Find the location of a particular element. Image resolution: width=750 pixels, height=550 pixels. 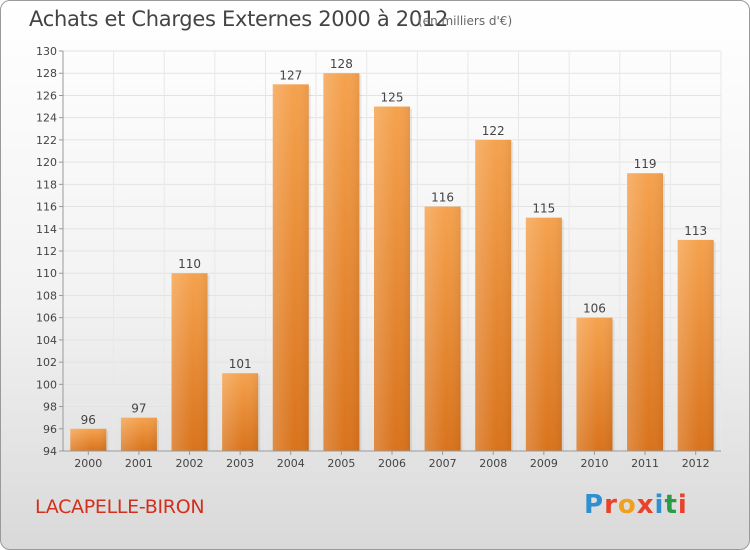

y-tick-label: 120 is located at coordinates (46, 162).